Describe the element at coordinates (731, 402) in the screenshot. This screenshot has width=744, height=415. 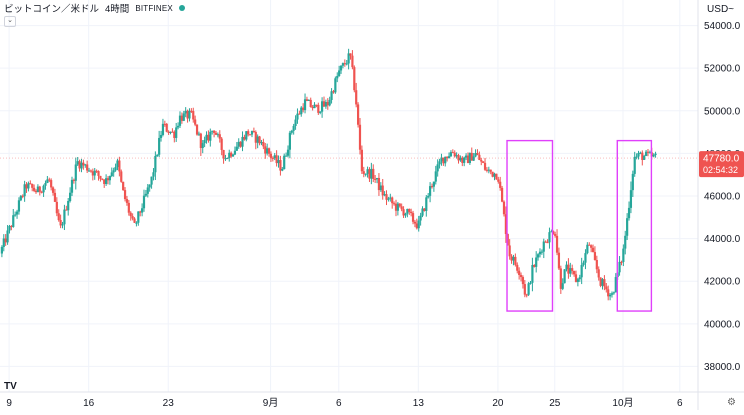
I see `settings-gear-icon: ⚙` at that location.